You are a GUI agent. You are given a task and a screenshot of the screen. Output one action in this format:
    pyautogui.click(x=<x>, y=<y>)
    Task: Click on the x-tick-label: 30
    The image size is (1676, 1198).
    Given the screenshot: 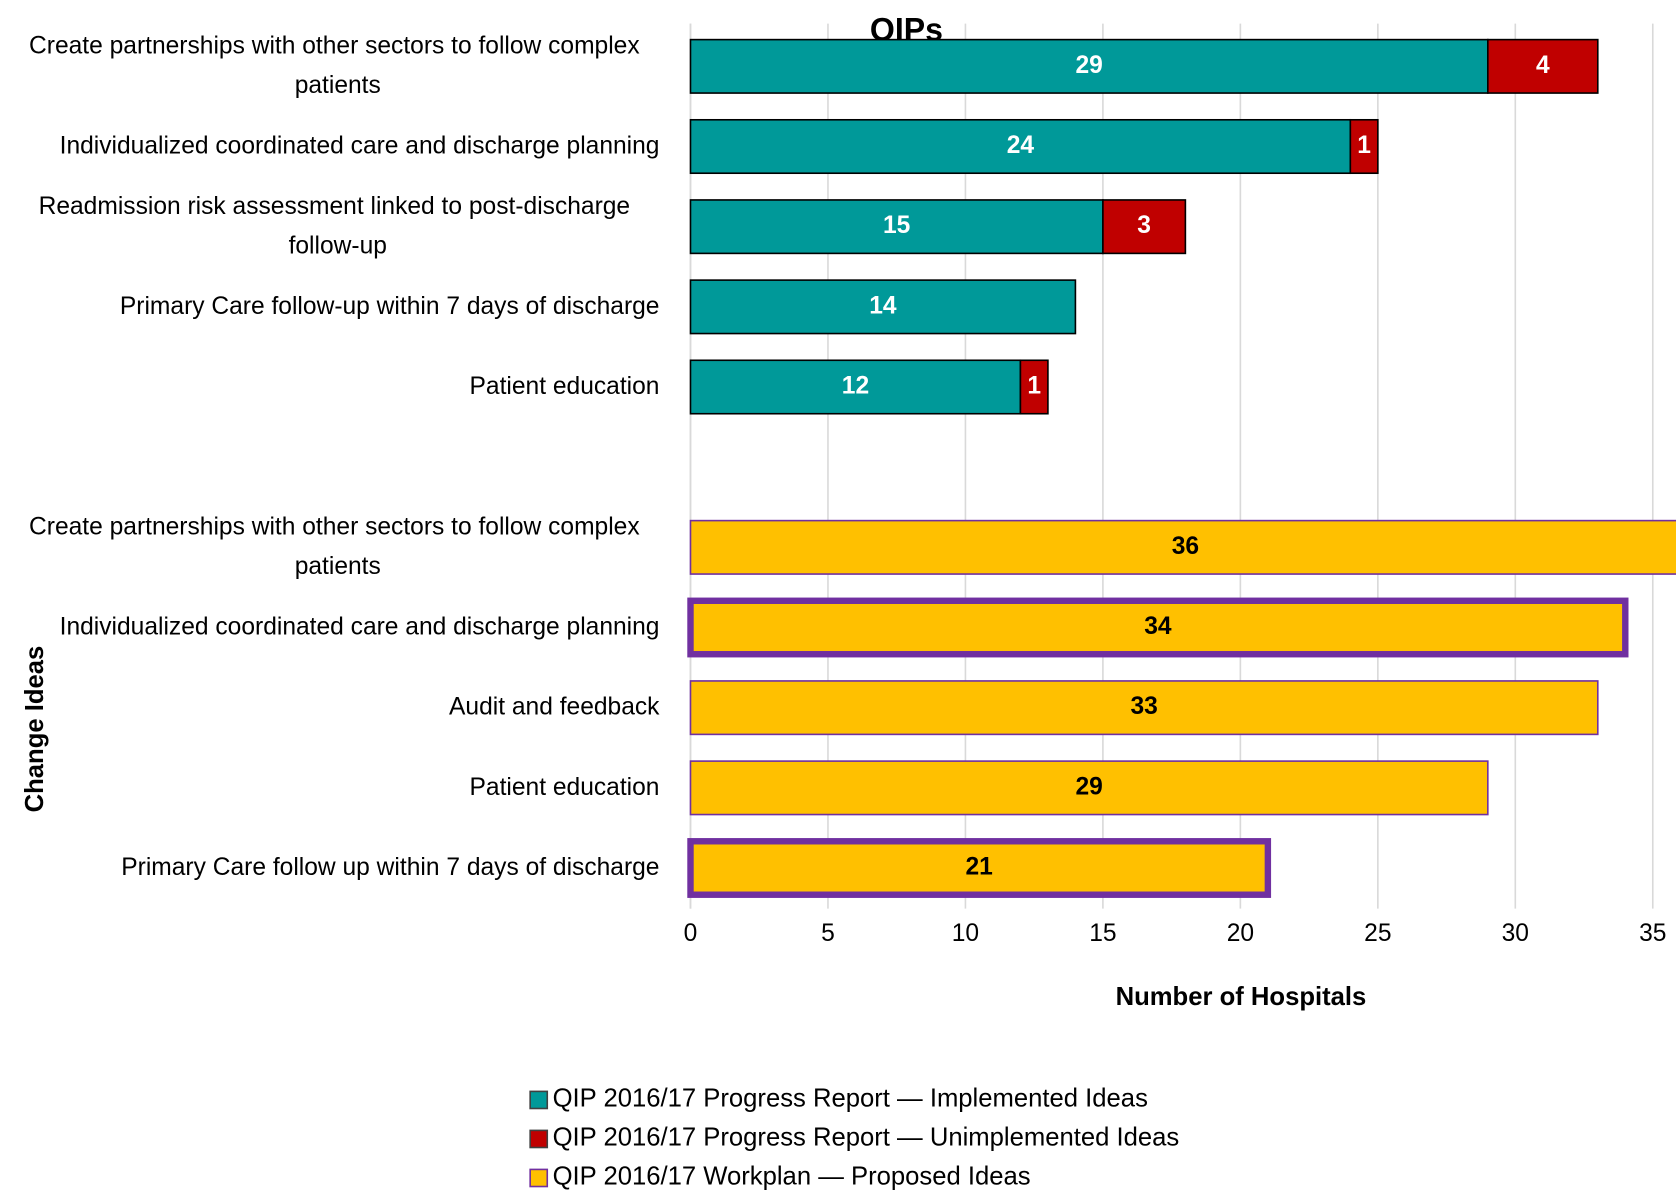 What is the action you would take?
    pyautogui.click(x=1515, y=933)
    